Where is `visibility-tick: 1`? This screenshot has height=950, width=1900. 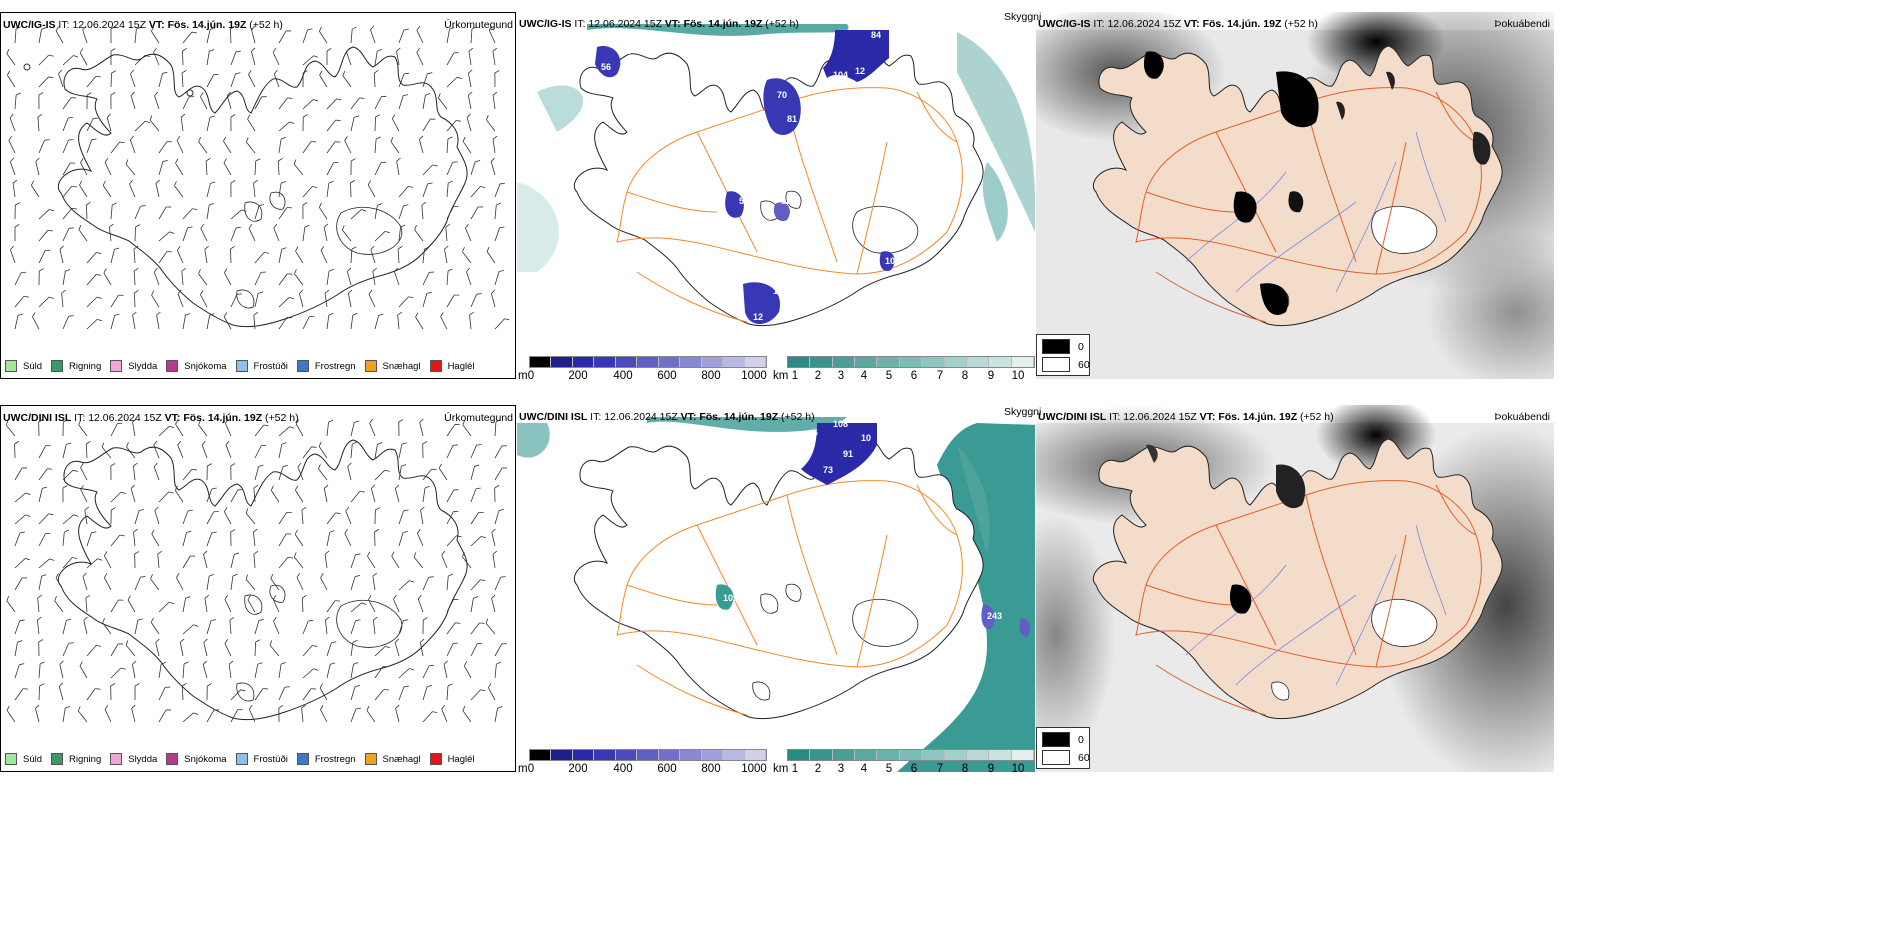
visibility-tick: 1 is located at coordinates (795, 767).